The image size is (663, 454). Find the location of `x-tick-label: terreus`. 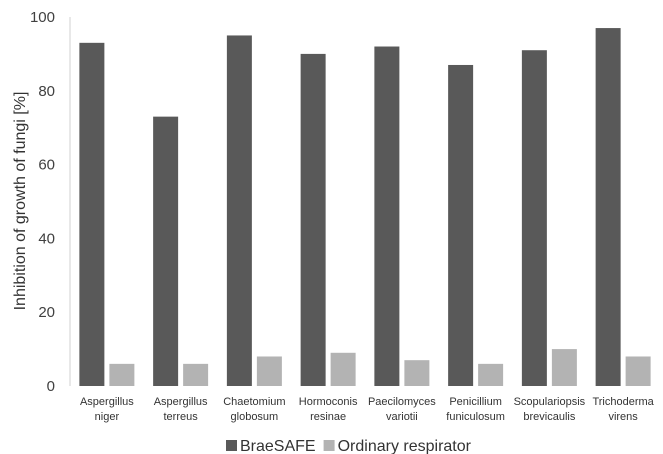

x-tick-label: terreus is located at coordinates (181, 417).